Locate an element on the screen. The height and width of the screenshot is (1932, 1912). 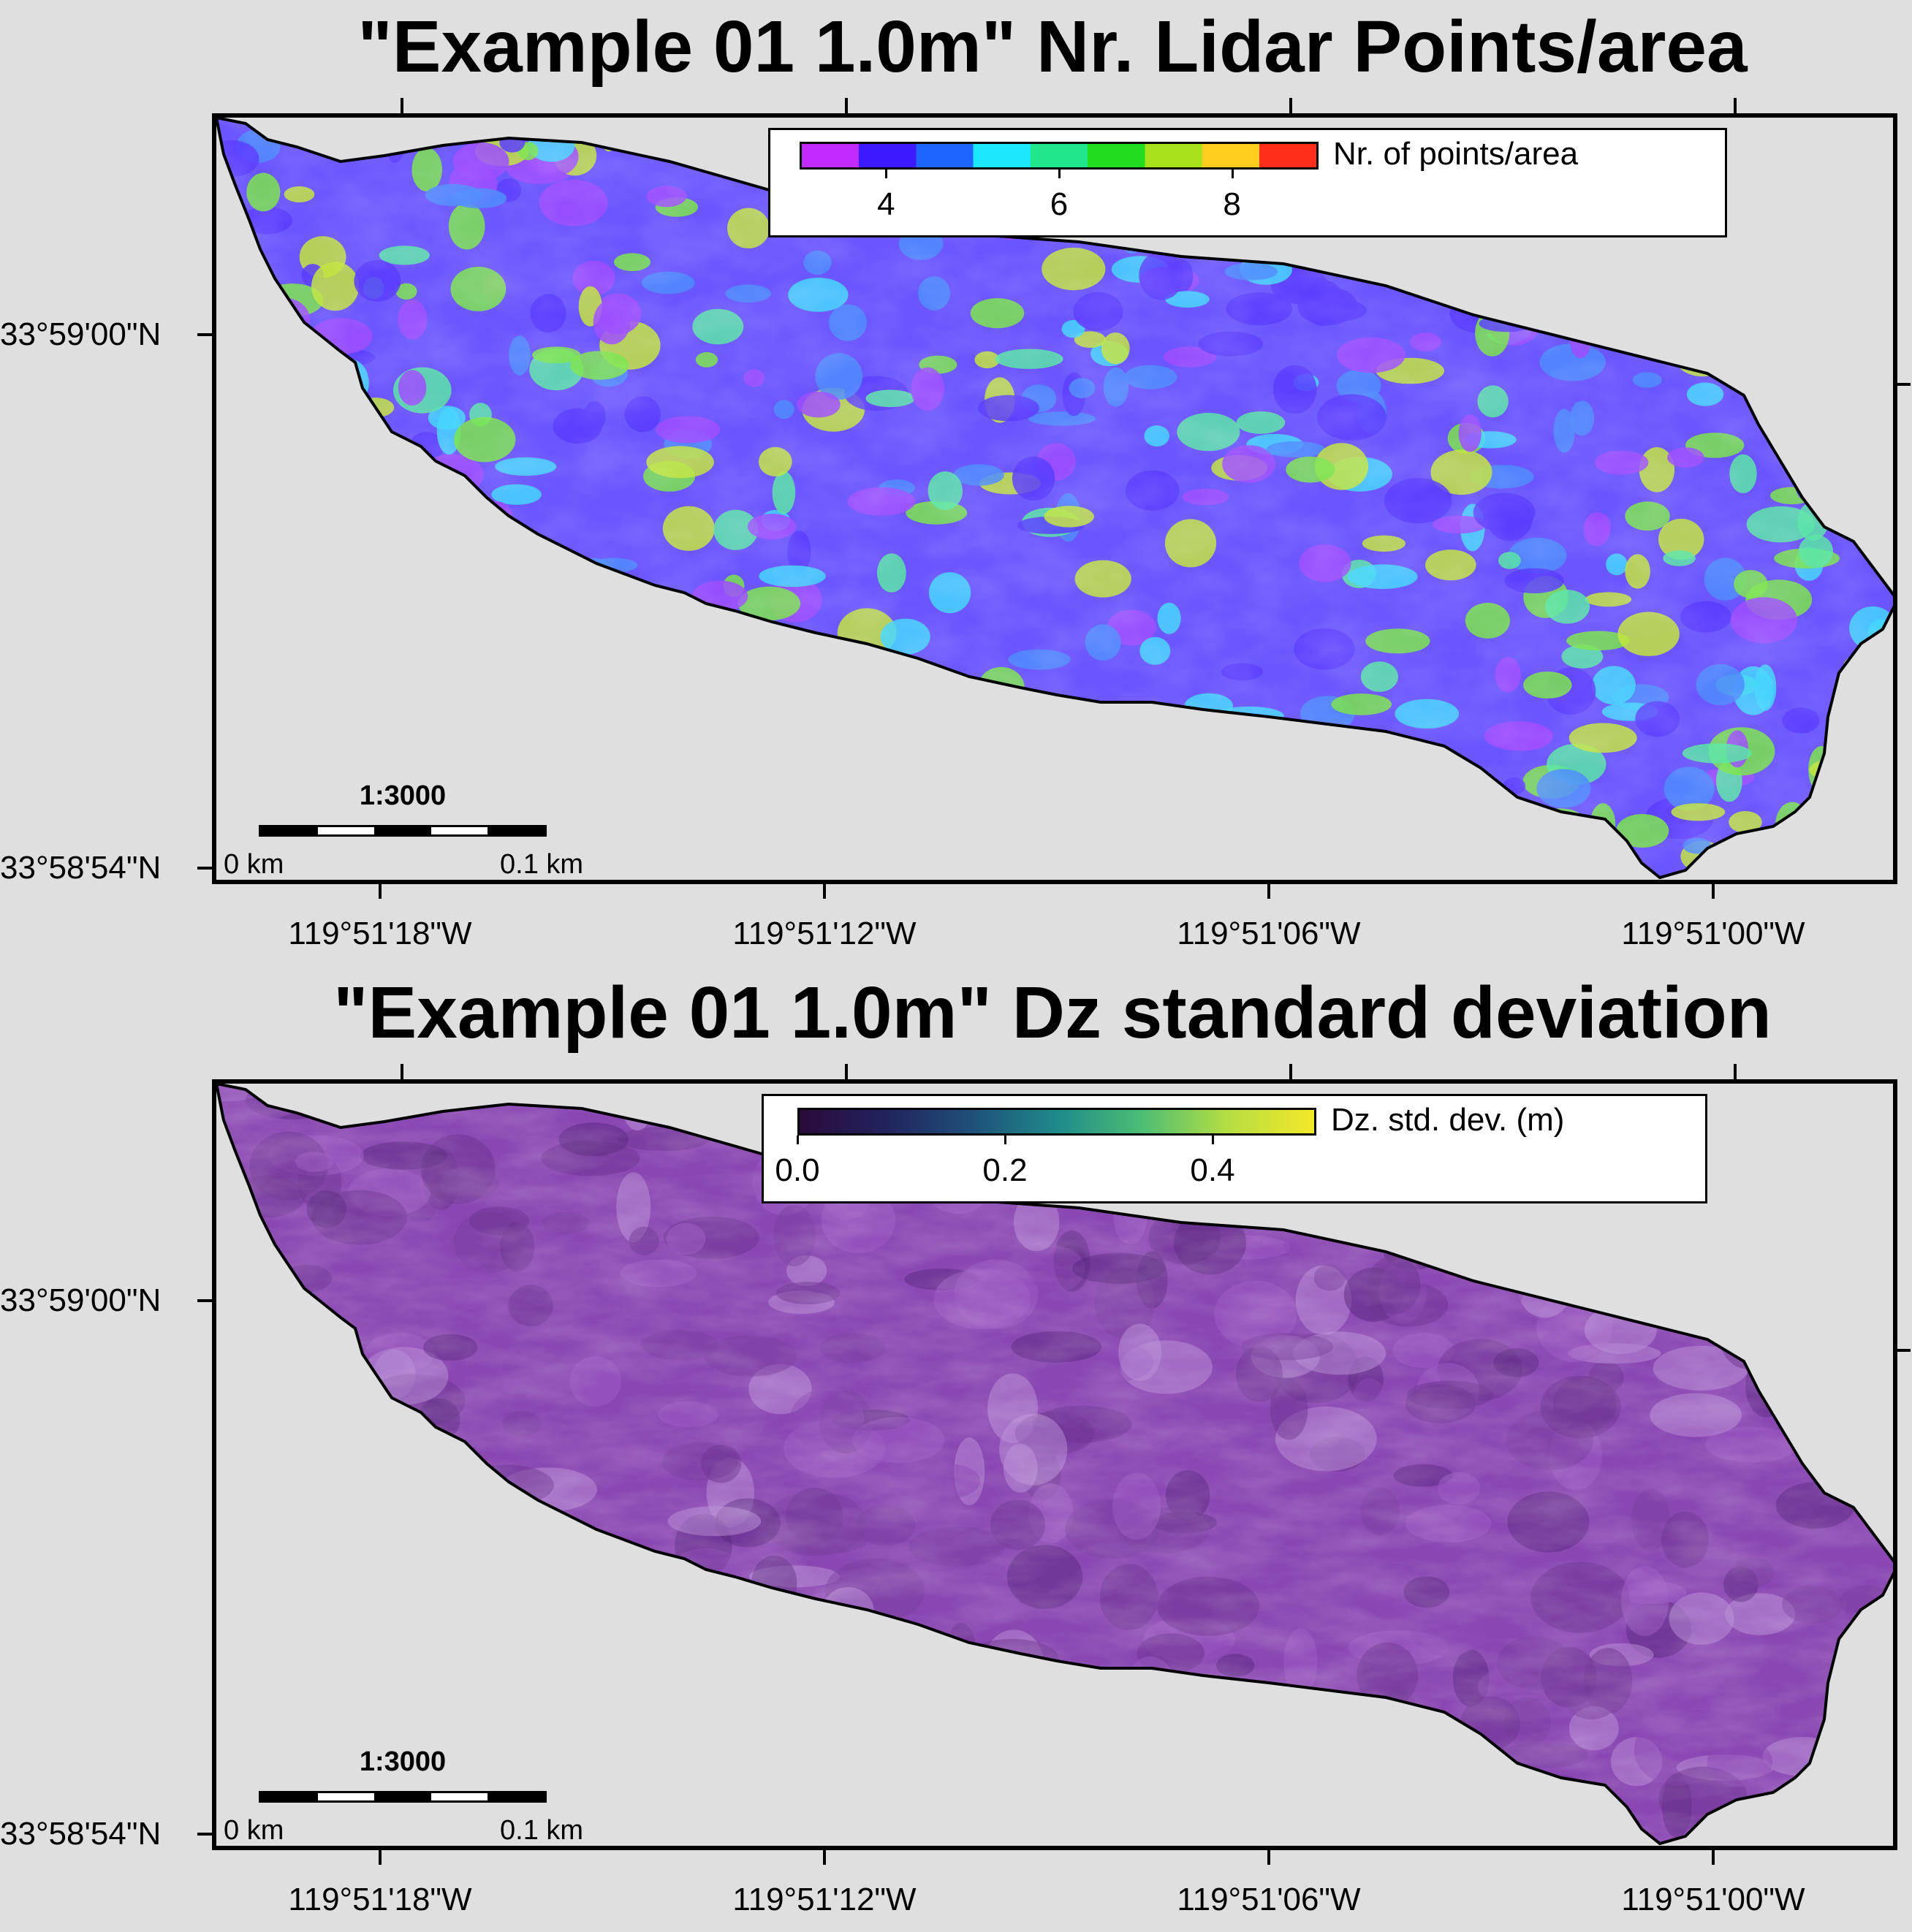
lat-label: 33°59'00"N is located at coordinates (81, 334).